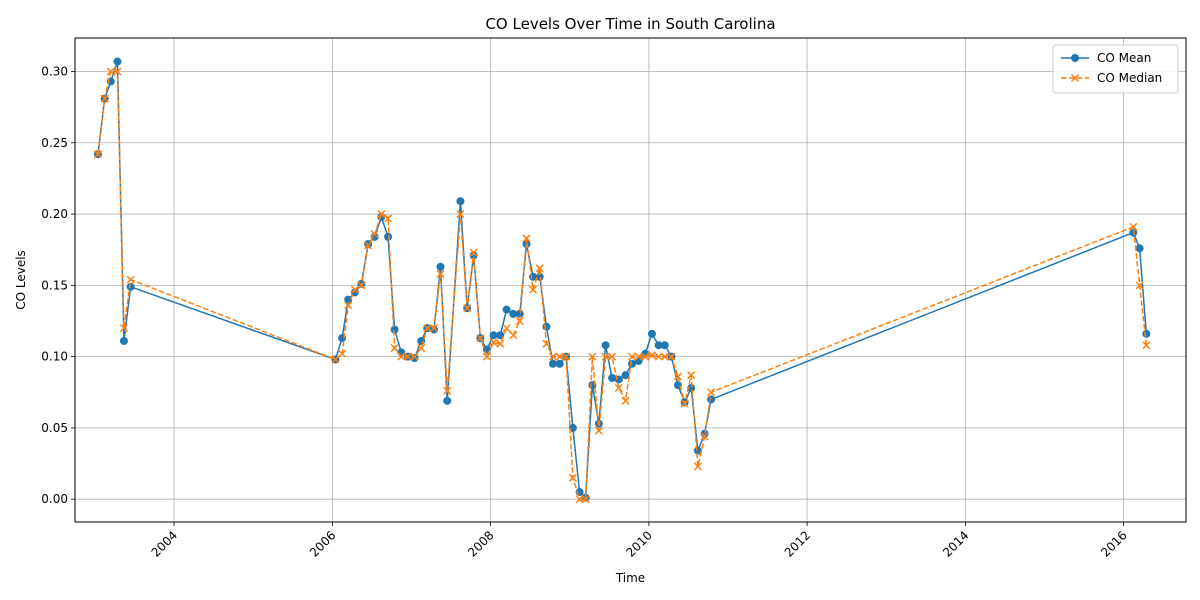  I want to click on x-axis-title: Time, so click(630, 578).